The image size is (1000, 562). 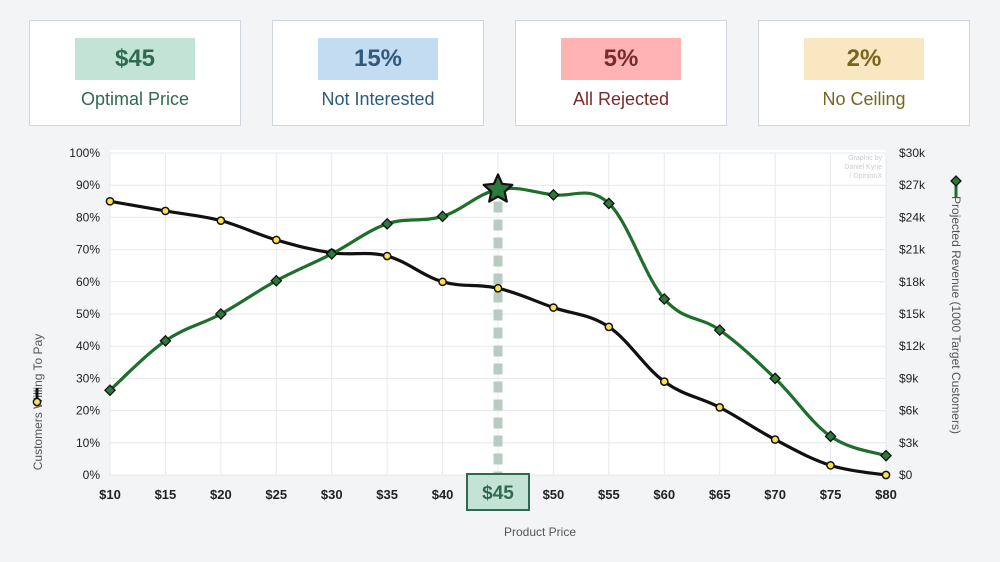 I want to click on x-tick-label: $15, so click(x=166, y=494).